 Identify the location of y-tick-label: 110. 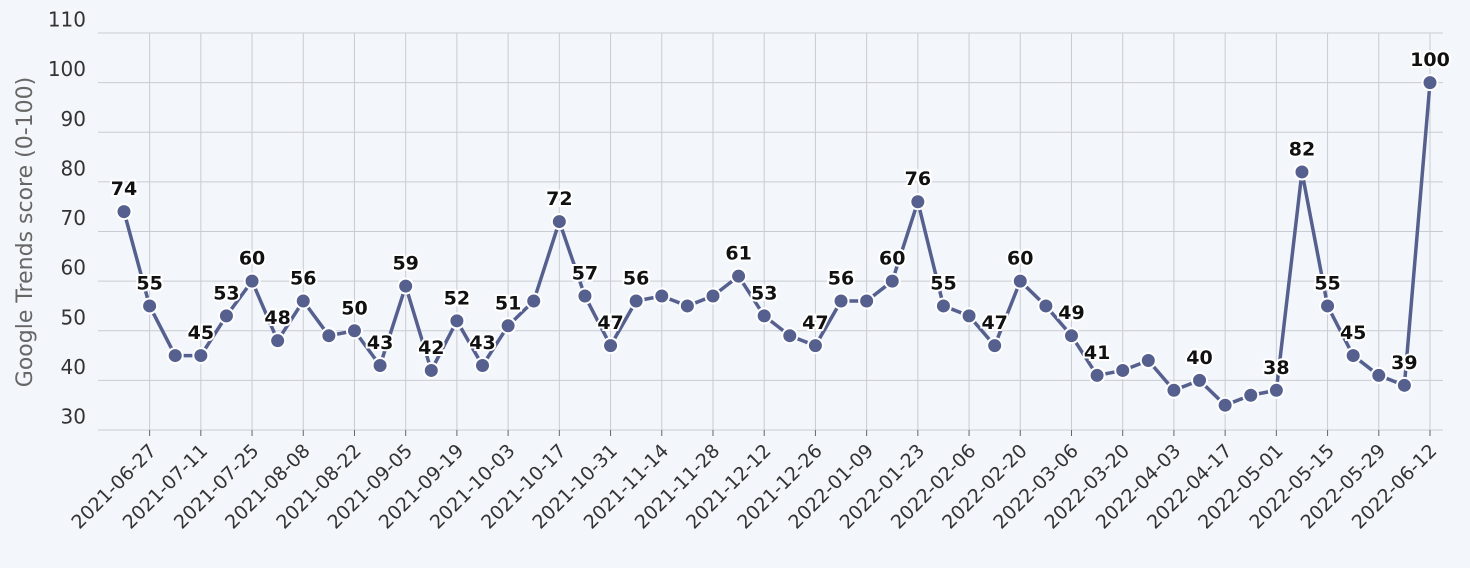
(67, 20).